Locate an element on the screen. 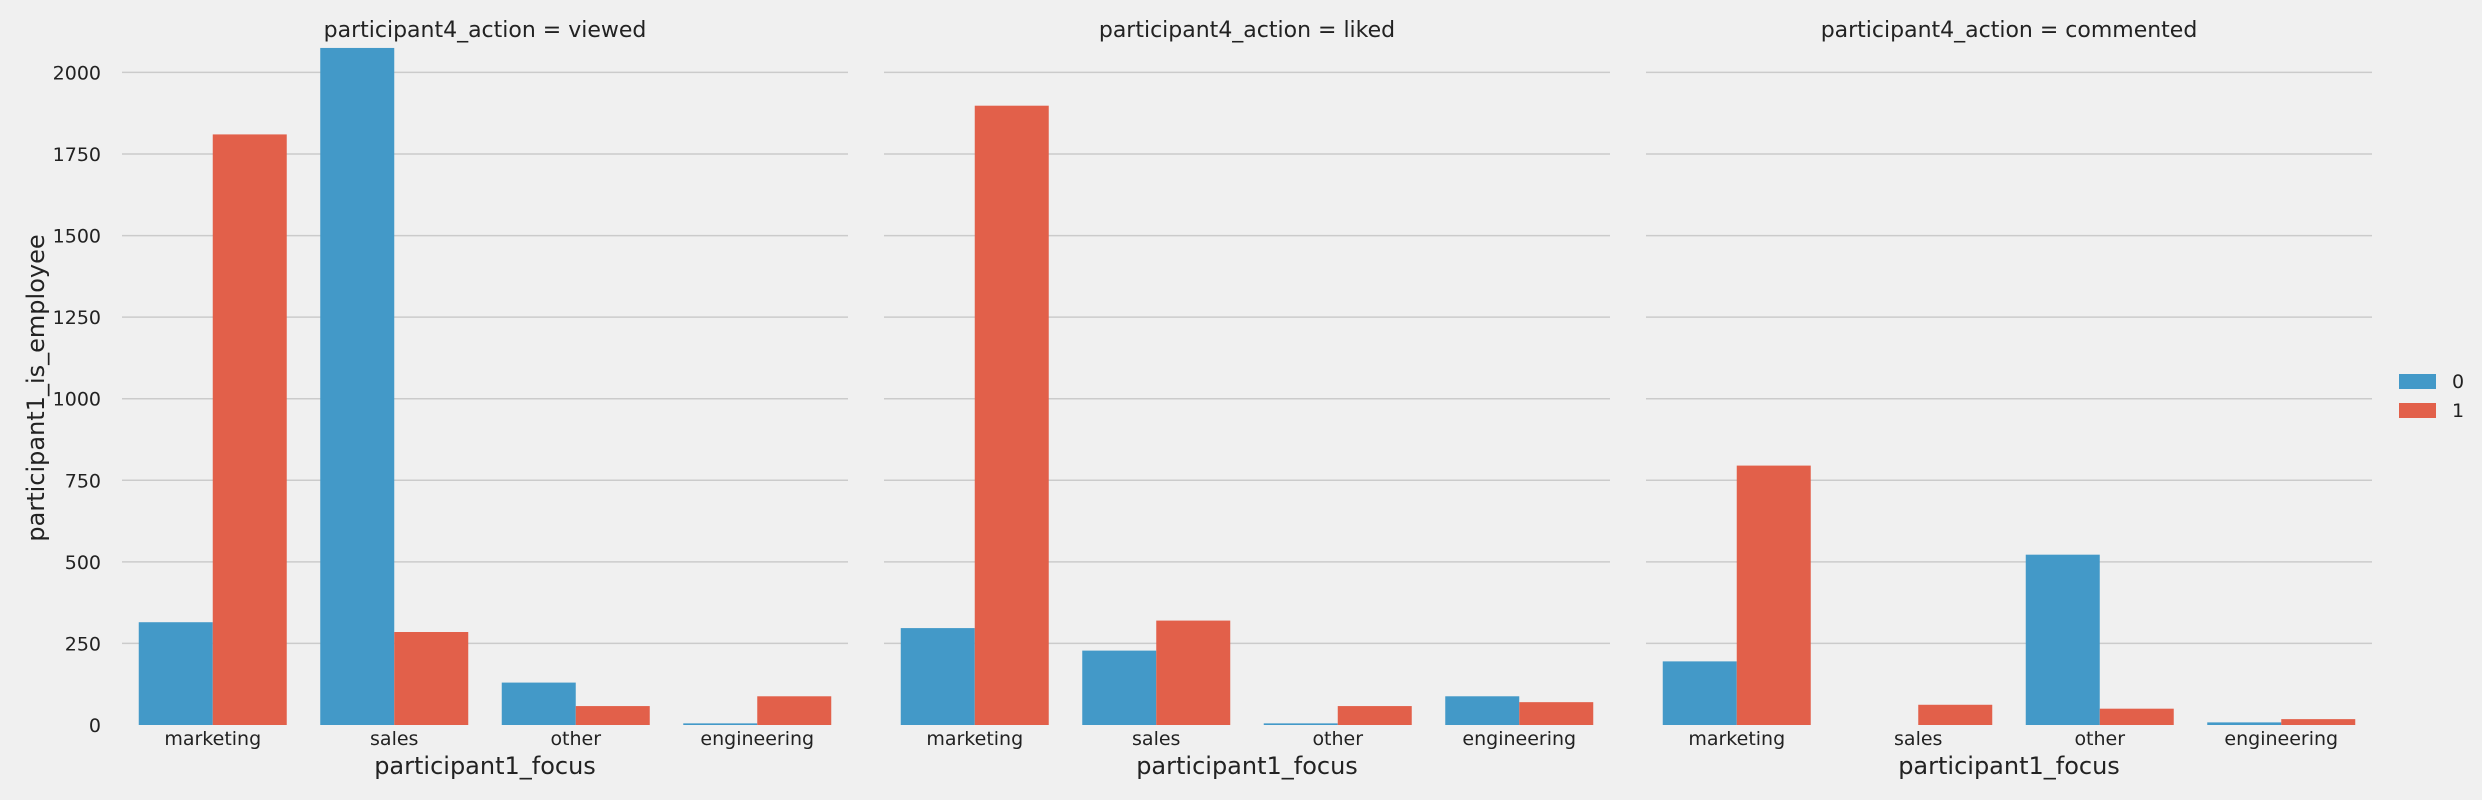  legend: 01 is located at coordinates (2431, 396).